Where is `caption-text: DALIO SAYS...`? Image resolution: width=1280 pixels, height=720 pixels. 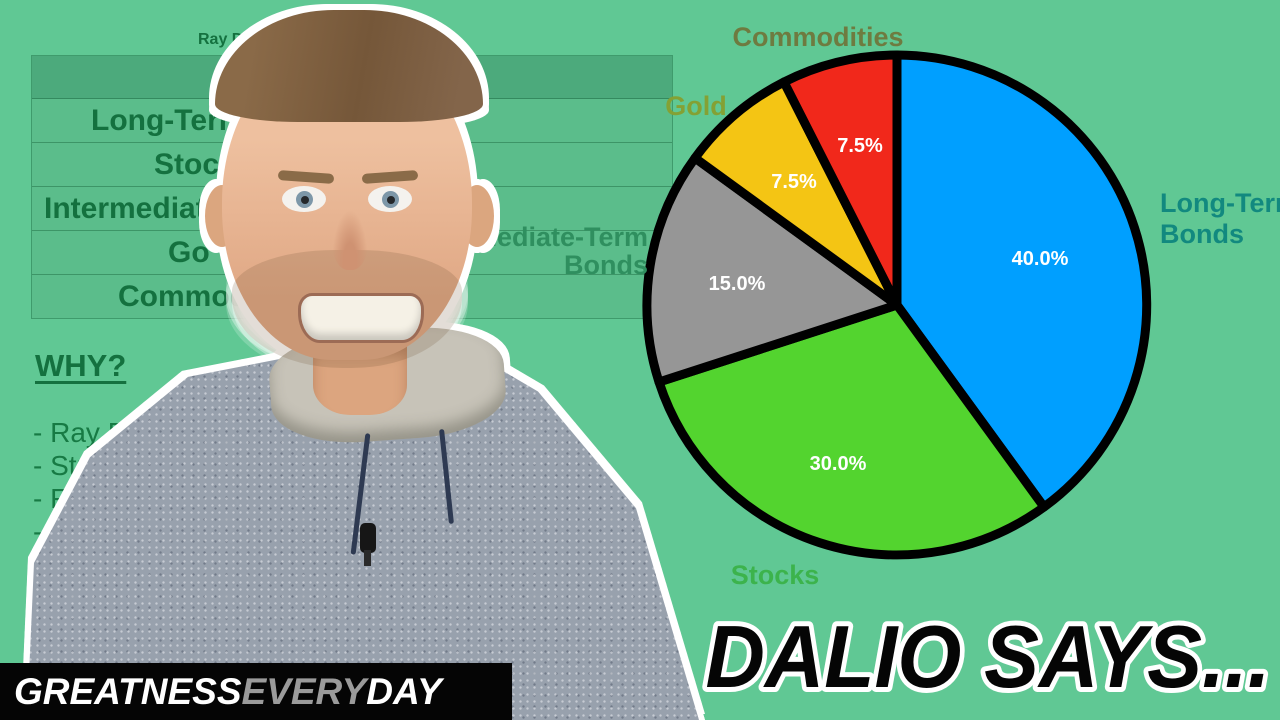 caption-text: DALIO SAYS... is located at coordinates (988, 656).